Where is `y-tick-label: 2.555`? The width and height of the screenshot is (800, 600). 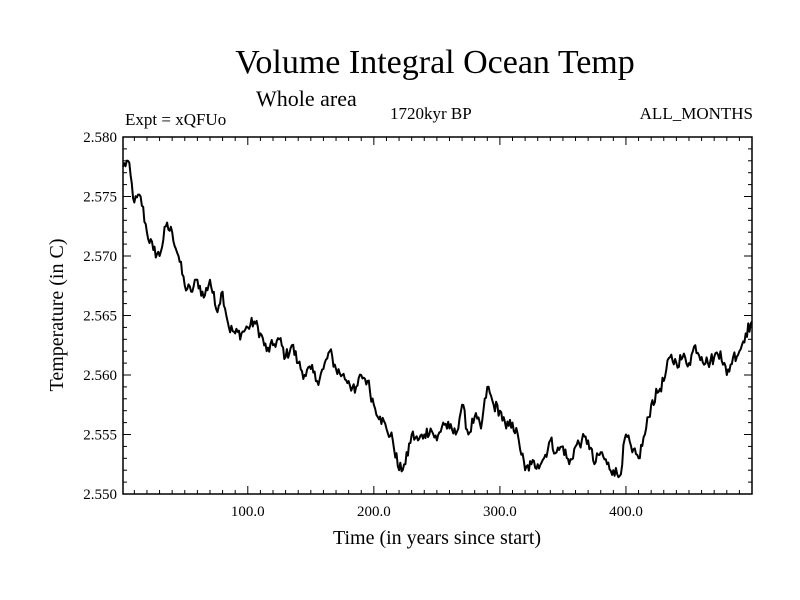 y-tick-label: 2.555 is located at coordinates (100, 436).